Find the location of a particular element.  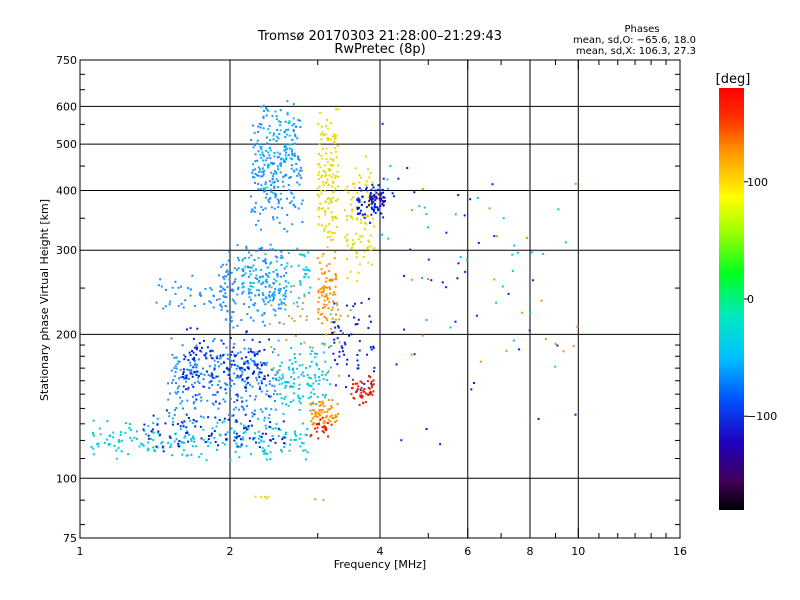

data-point-x-red-low is located at coordinates (361, 392).